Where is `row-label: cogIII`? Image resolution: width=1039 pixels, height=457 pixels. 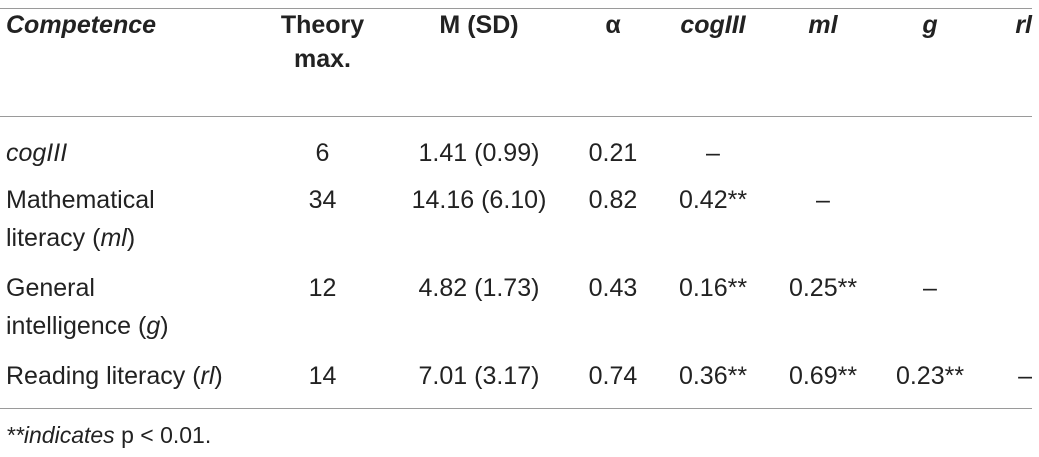
row-label: cogIII is located at coordinates (37, 153).